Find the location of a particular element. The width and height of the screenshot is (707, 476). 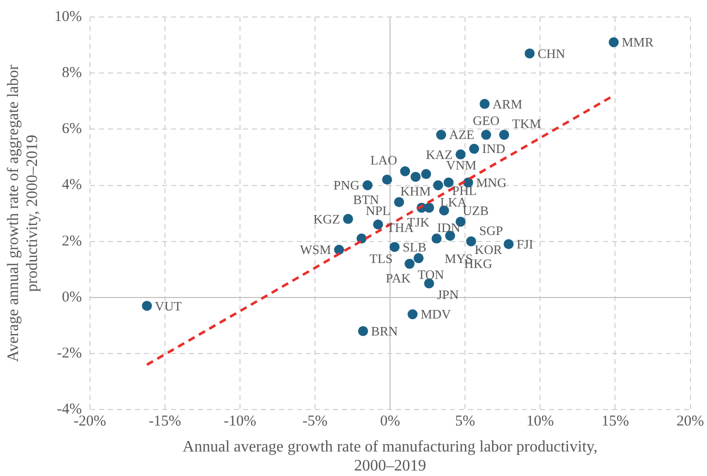

annotation: AZE is located at coordinates (461, 134).